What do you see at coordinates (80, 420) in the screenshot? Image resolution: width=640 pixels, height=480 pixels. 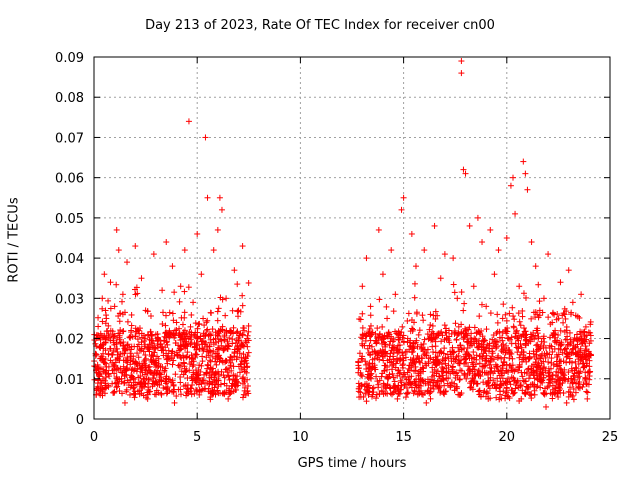 I see `y-tick-label: 0` at bounding box center [80, 420].